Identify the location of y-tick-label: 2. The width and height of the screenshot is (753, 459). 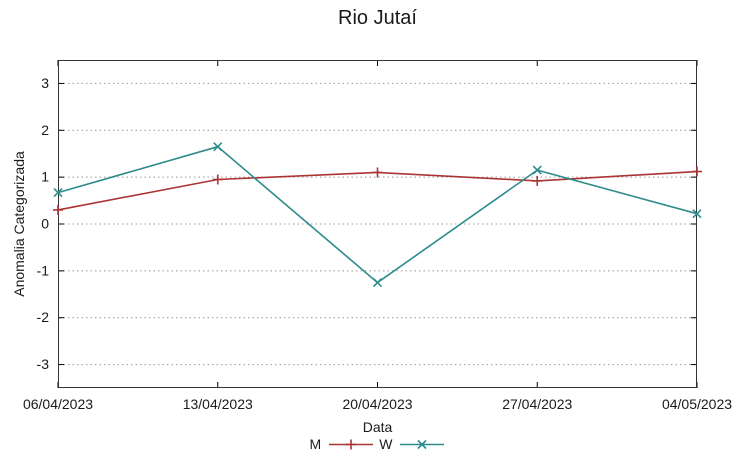
(45, 130).